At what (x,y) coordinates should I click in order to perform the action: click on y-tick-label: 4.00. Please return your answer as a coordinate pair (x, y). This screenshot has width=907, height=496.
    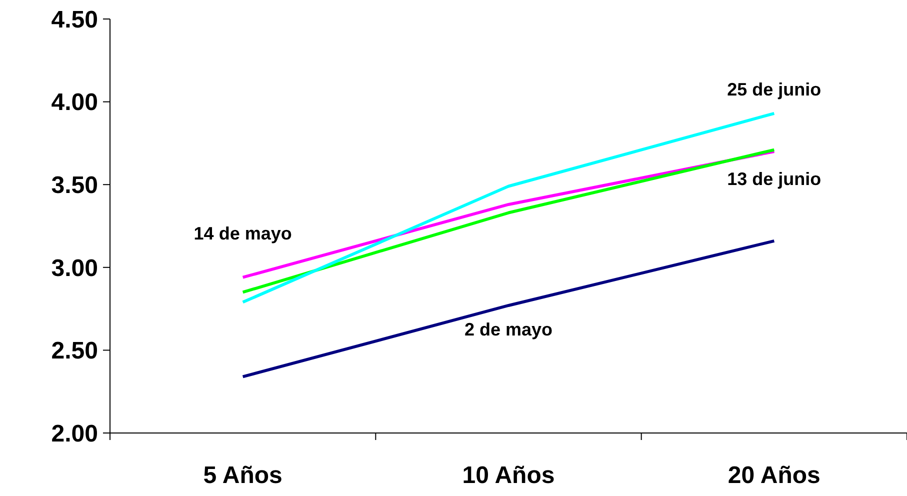
    Looking at the image, I should click on (74, 102).